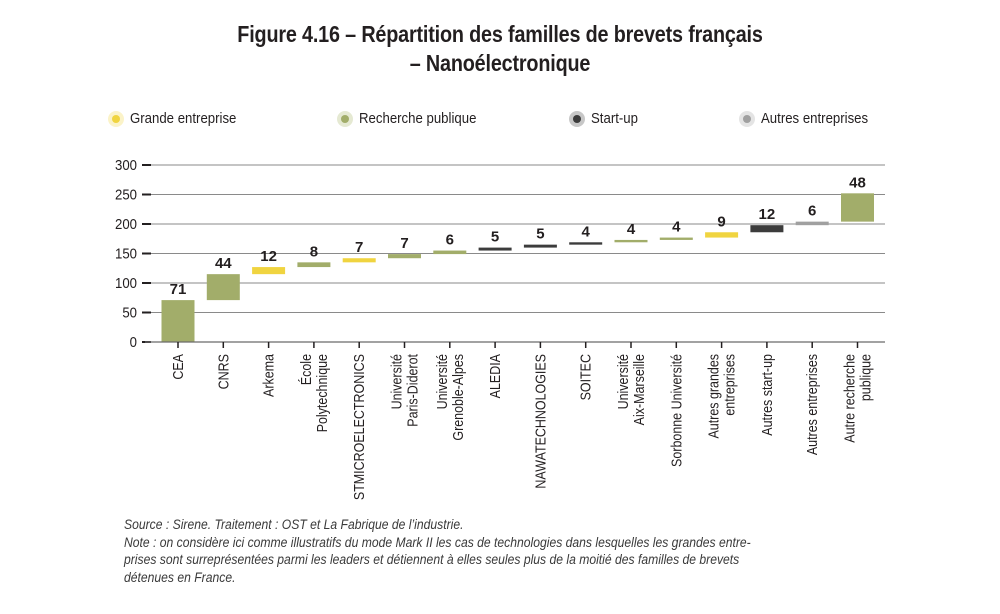 Image resolution: width=1000 pixels, height=614 pixels. What do you see at coordinates (126, 194) in the screenshot?
I see `y-tick-label: 250` at bounding box center [126, 194].